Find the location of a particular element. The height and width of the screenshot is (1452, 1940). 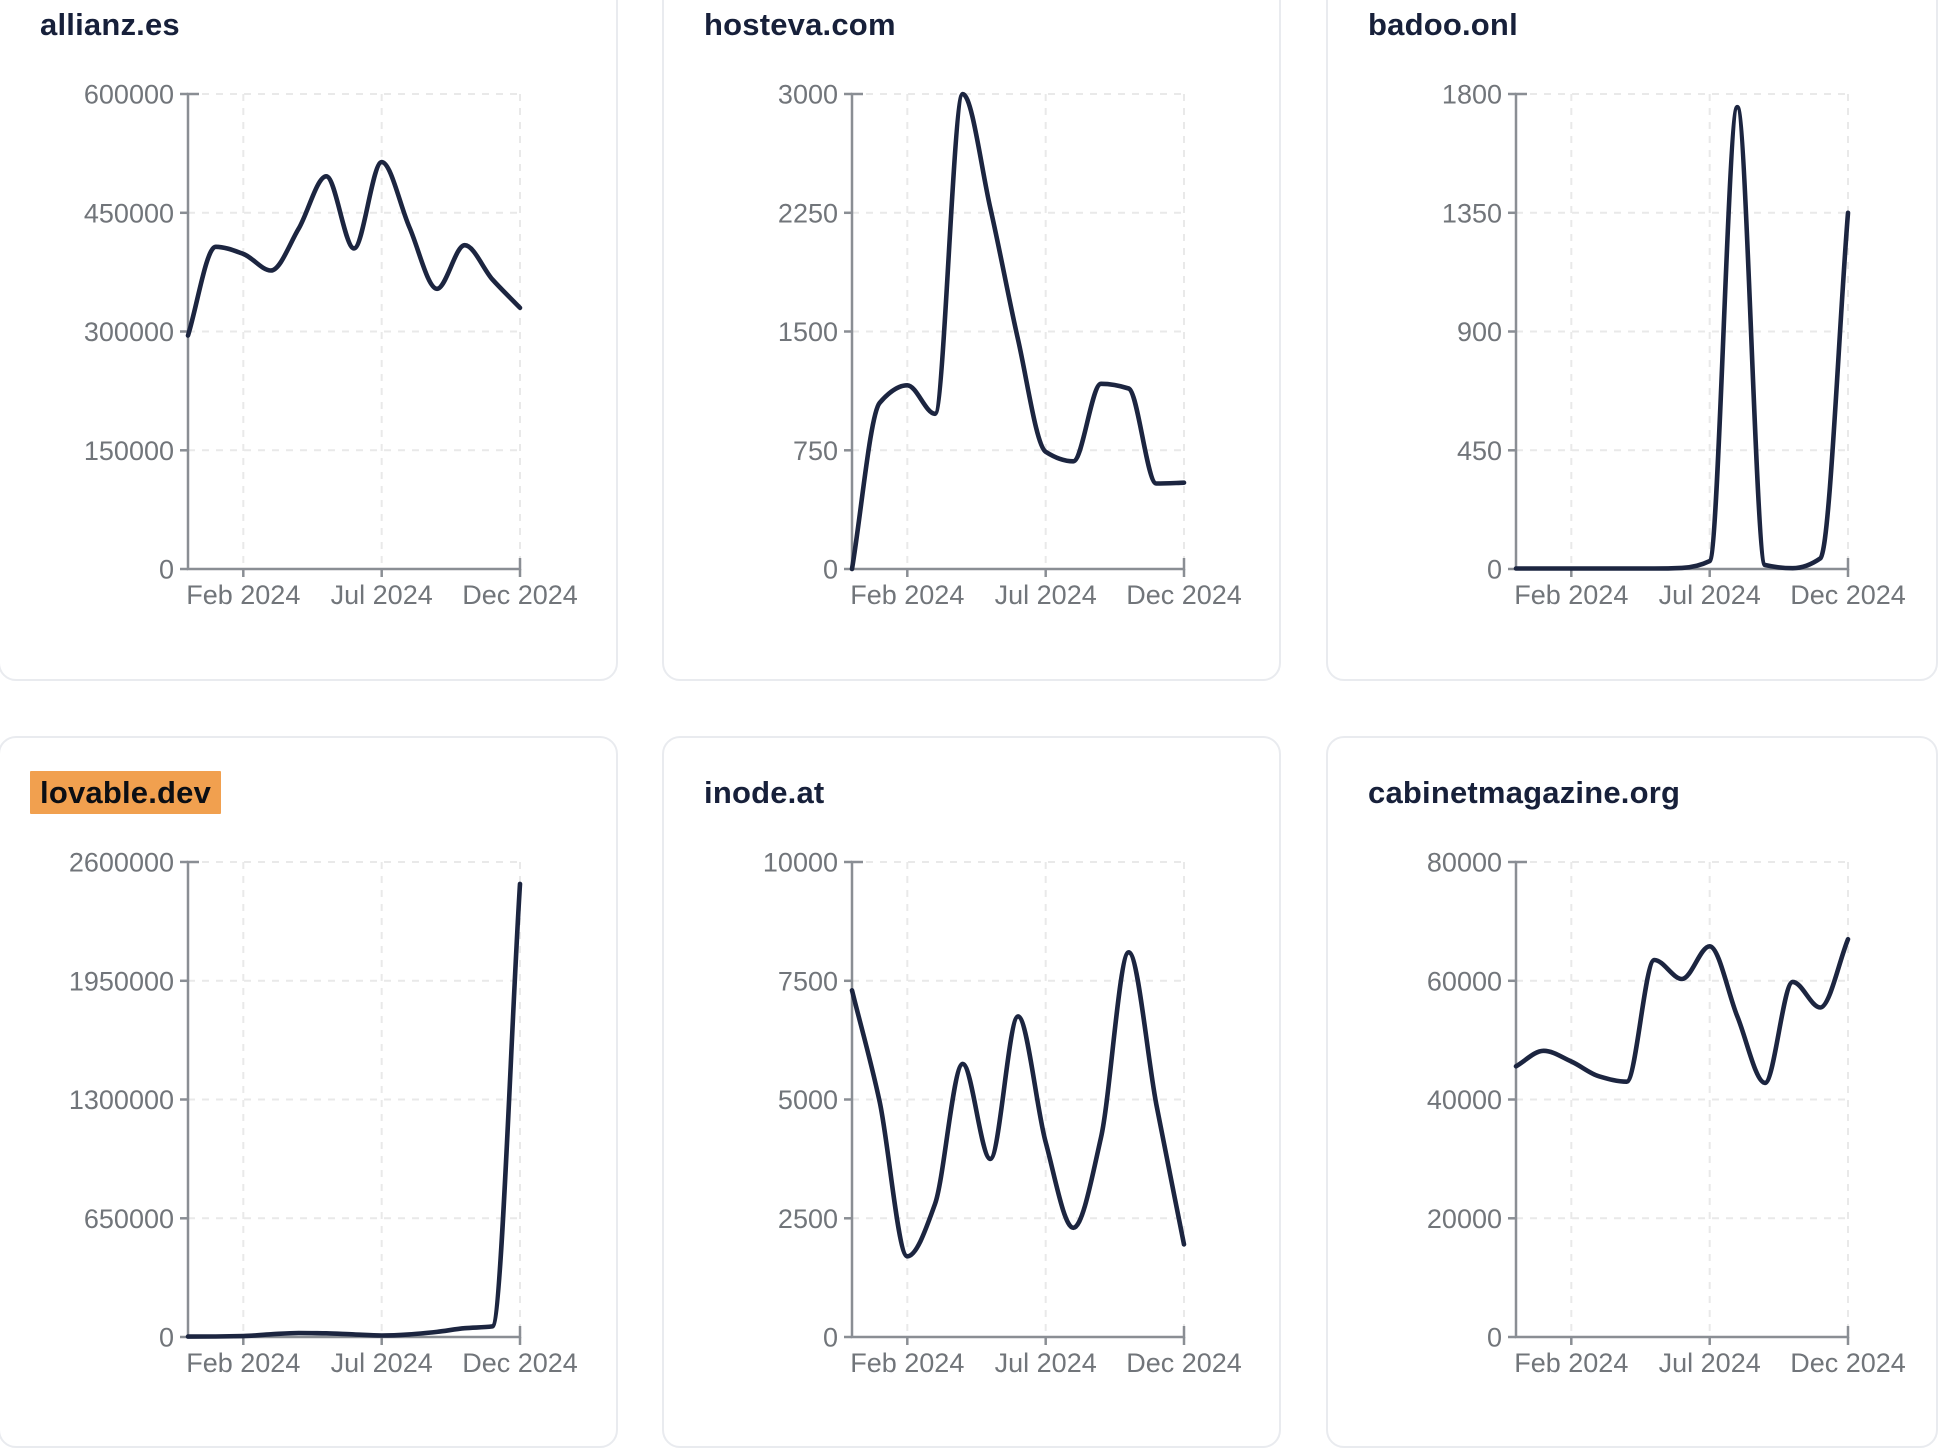

chart-title-text: allianz.es is located at coordinates (110, 24).